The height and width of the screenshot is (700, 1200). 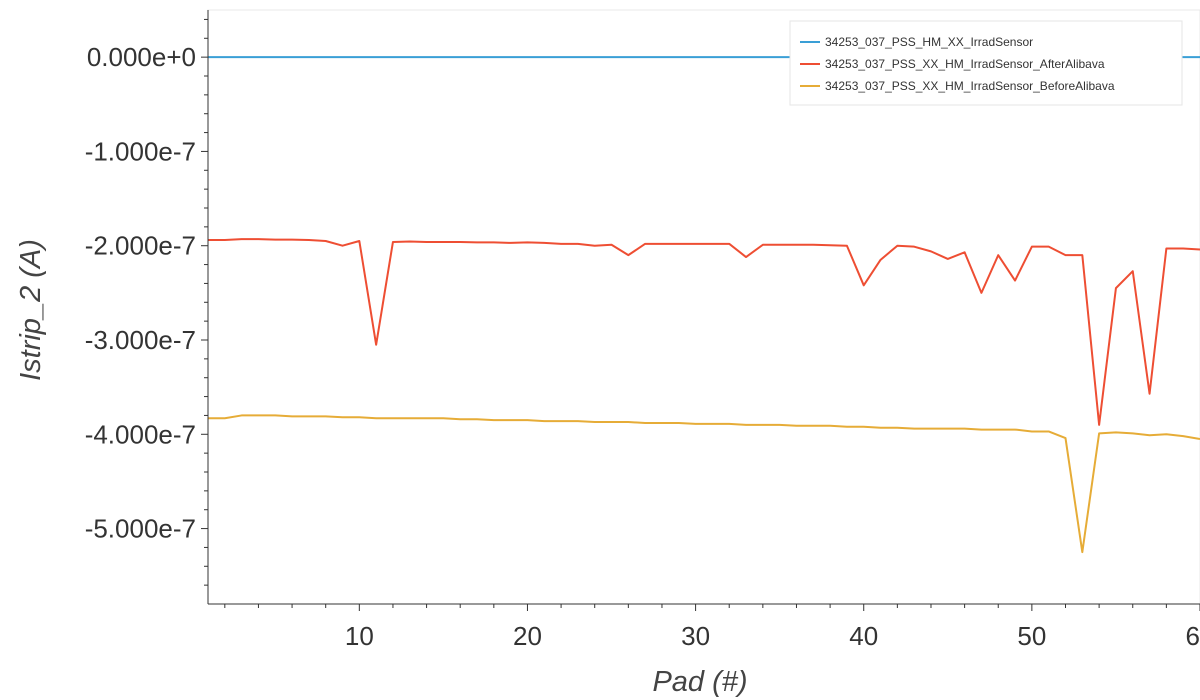 I want to click on y-tick-label: 0.000e+0, so click(x=141, y=57).